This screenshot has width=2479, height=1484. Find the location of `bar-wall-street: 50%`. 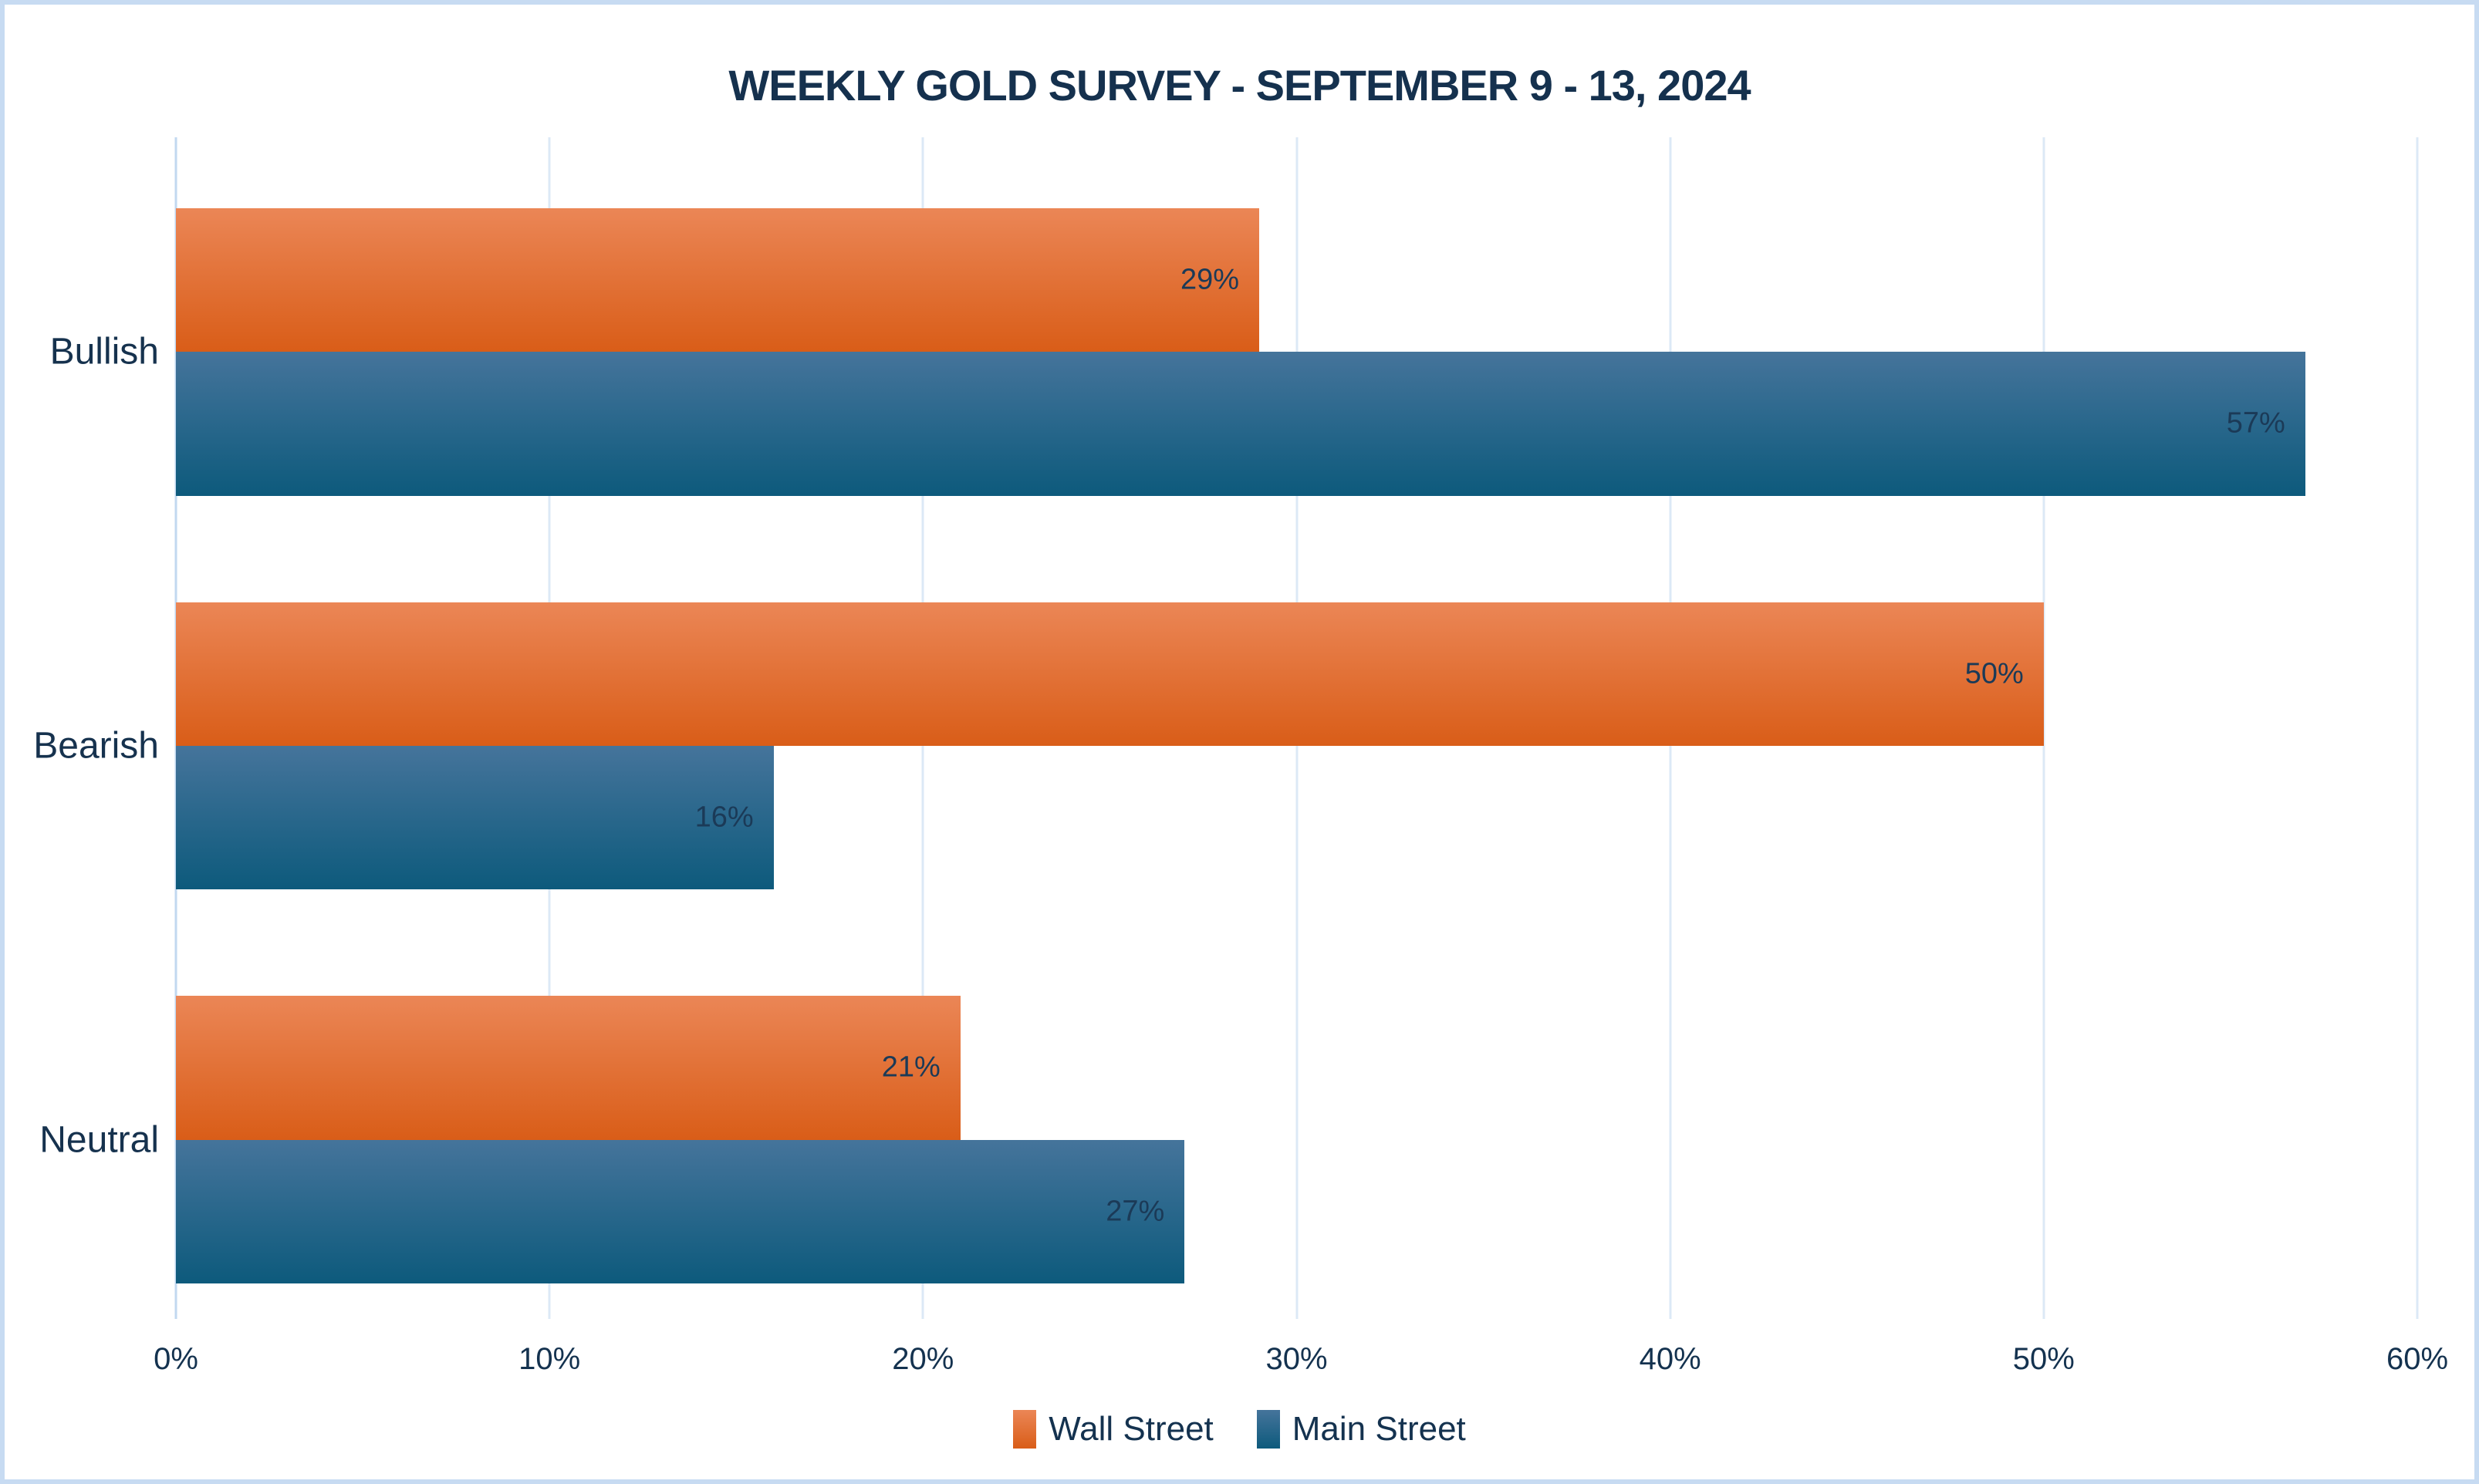

bar-wall-street: 50% is located at coordinates (1110, 674).